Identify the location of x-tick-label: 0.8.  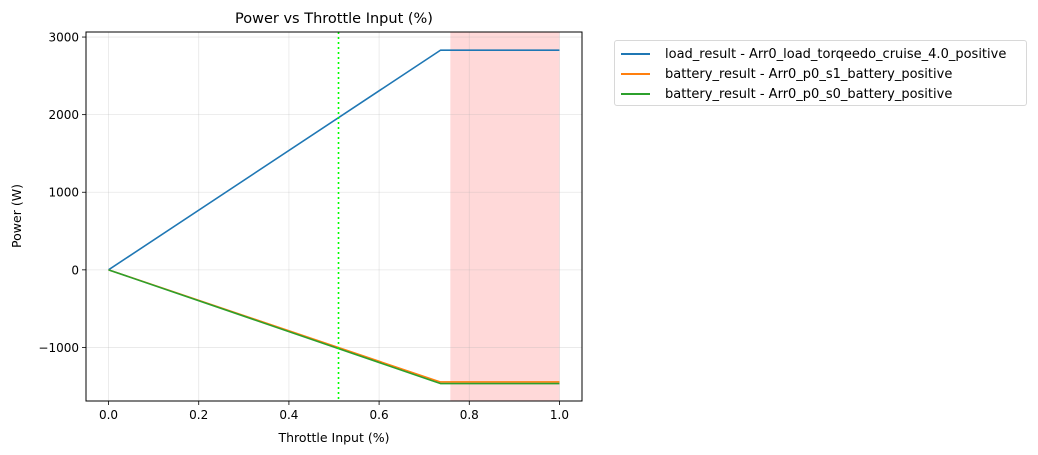
(469, 415).